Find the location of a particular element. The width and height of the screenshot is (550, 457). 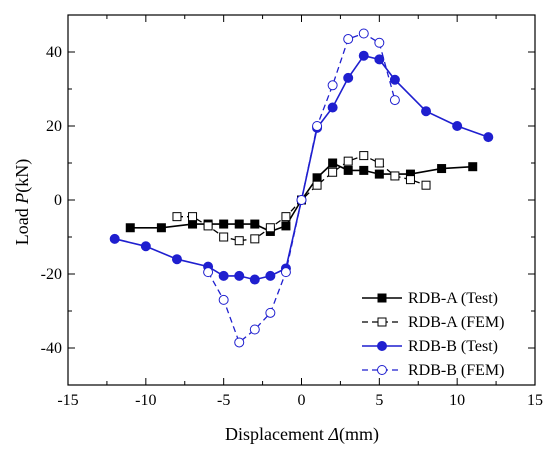

y-tick-label: -40 is located at coordinates (51, 348).